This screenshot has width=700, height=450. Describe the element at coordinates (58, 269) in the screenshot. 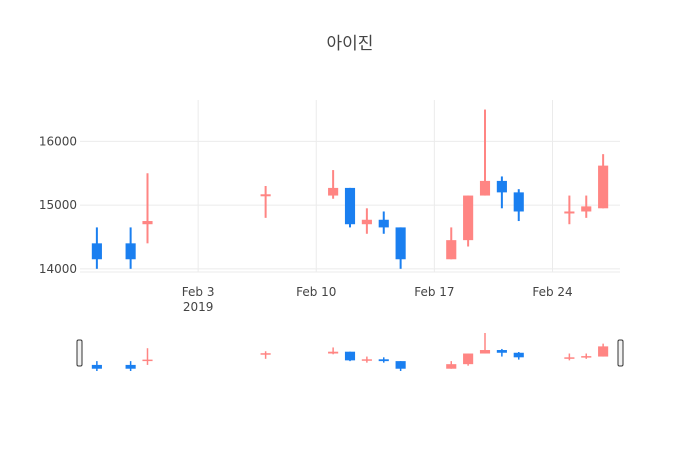

I see `y-tick-label: 14000` at that location.